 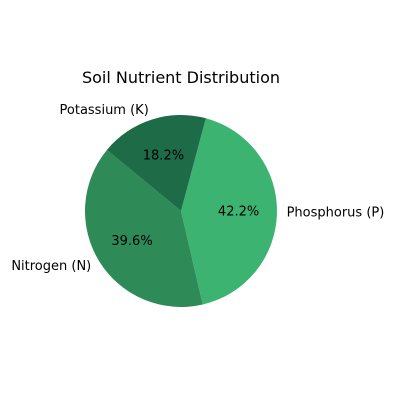 What do you see at coordinates (51, 266) in the screenshot?
I see `pie-label-nitrogen: Nitrogen (N)` at bounding box center [51, 266].